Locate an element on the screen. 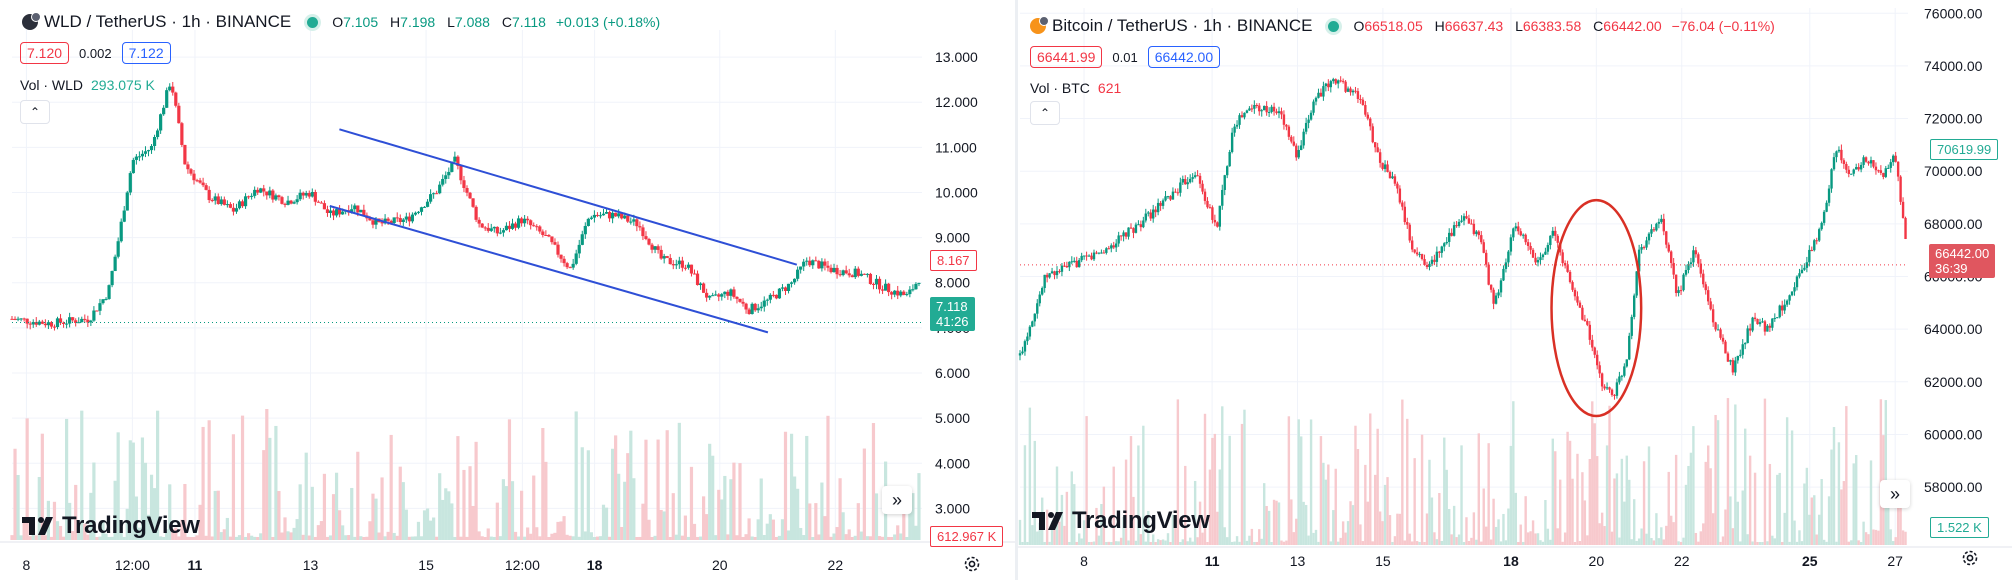  sell-button: 66441.99 is located at coordinates (1066, 57).